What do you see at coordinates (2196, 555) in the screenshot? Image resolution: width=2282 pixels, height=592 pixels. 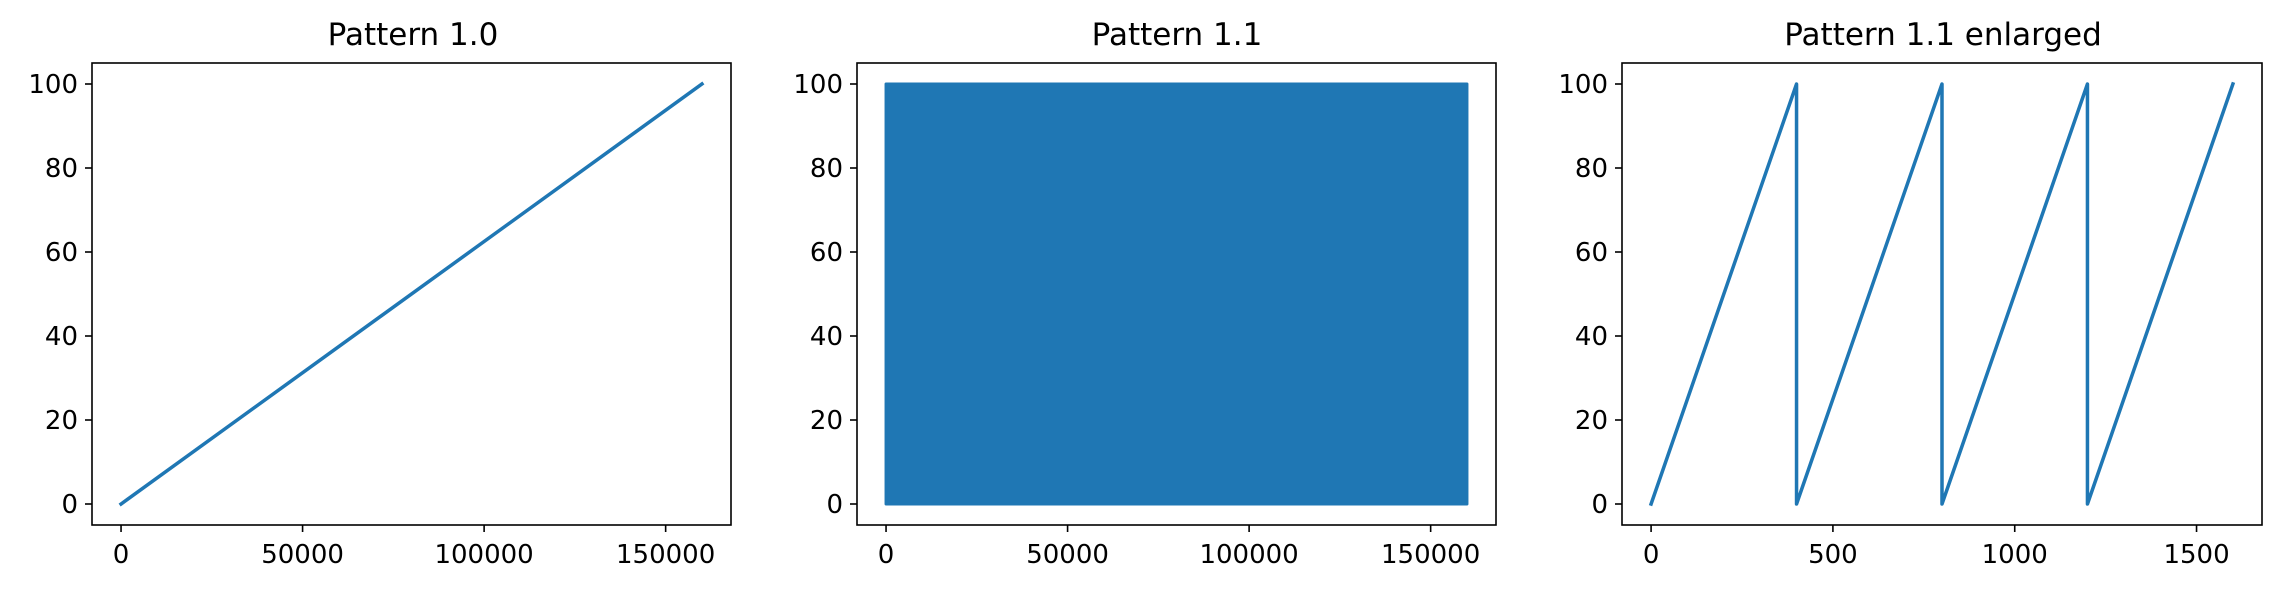 I see `x-tick-label: 1500` at bounding box center [2196, 555].